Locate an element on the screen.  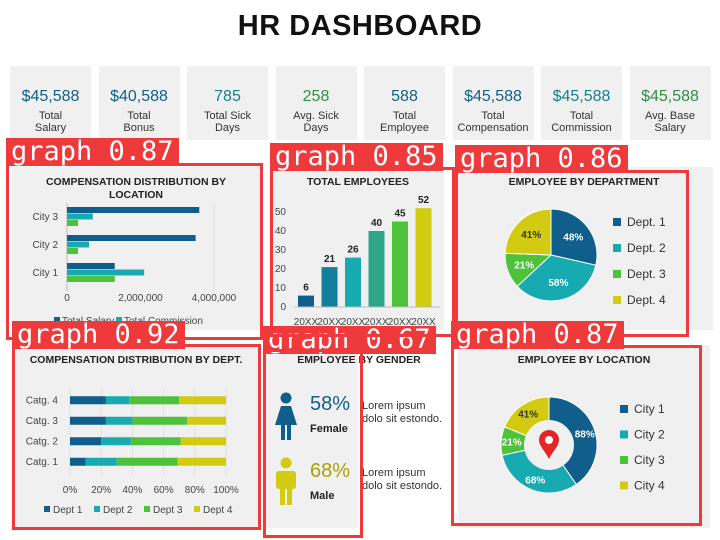
category-label: City 3 is located at coordinates (45, 217).